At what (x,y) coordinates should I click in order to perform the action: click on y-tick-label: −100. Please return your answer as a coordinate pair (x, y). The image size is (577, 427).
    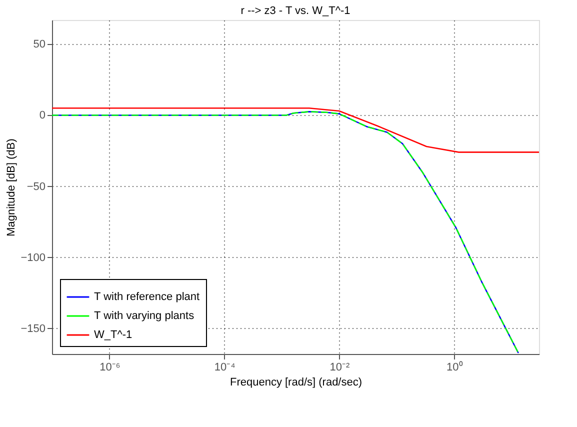
    Looking at the image, I should click on (33, 258).